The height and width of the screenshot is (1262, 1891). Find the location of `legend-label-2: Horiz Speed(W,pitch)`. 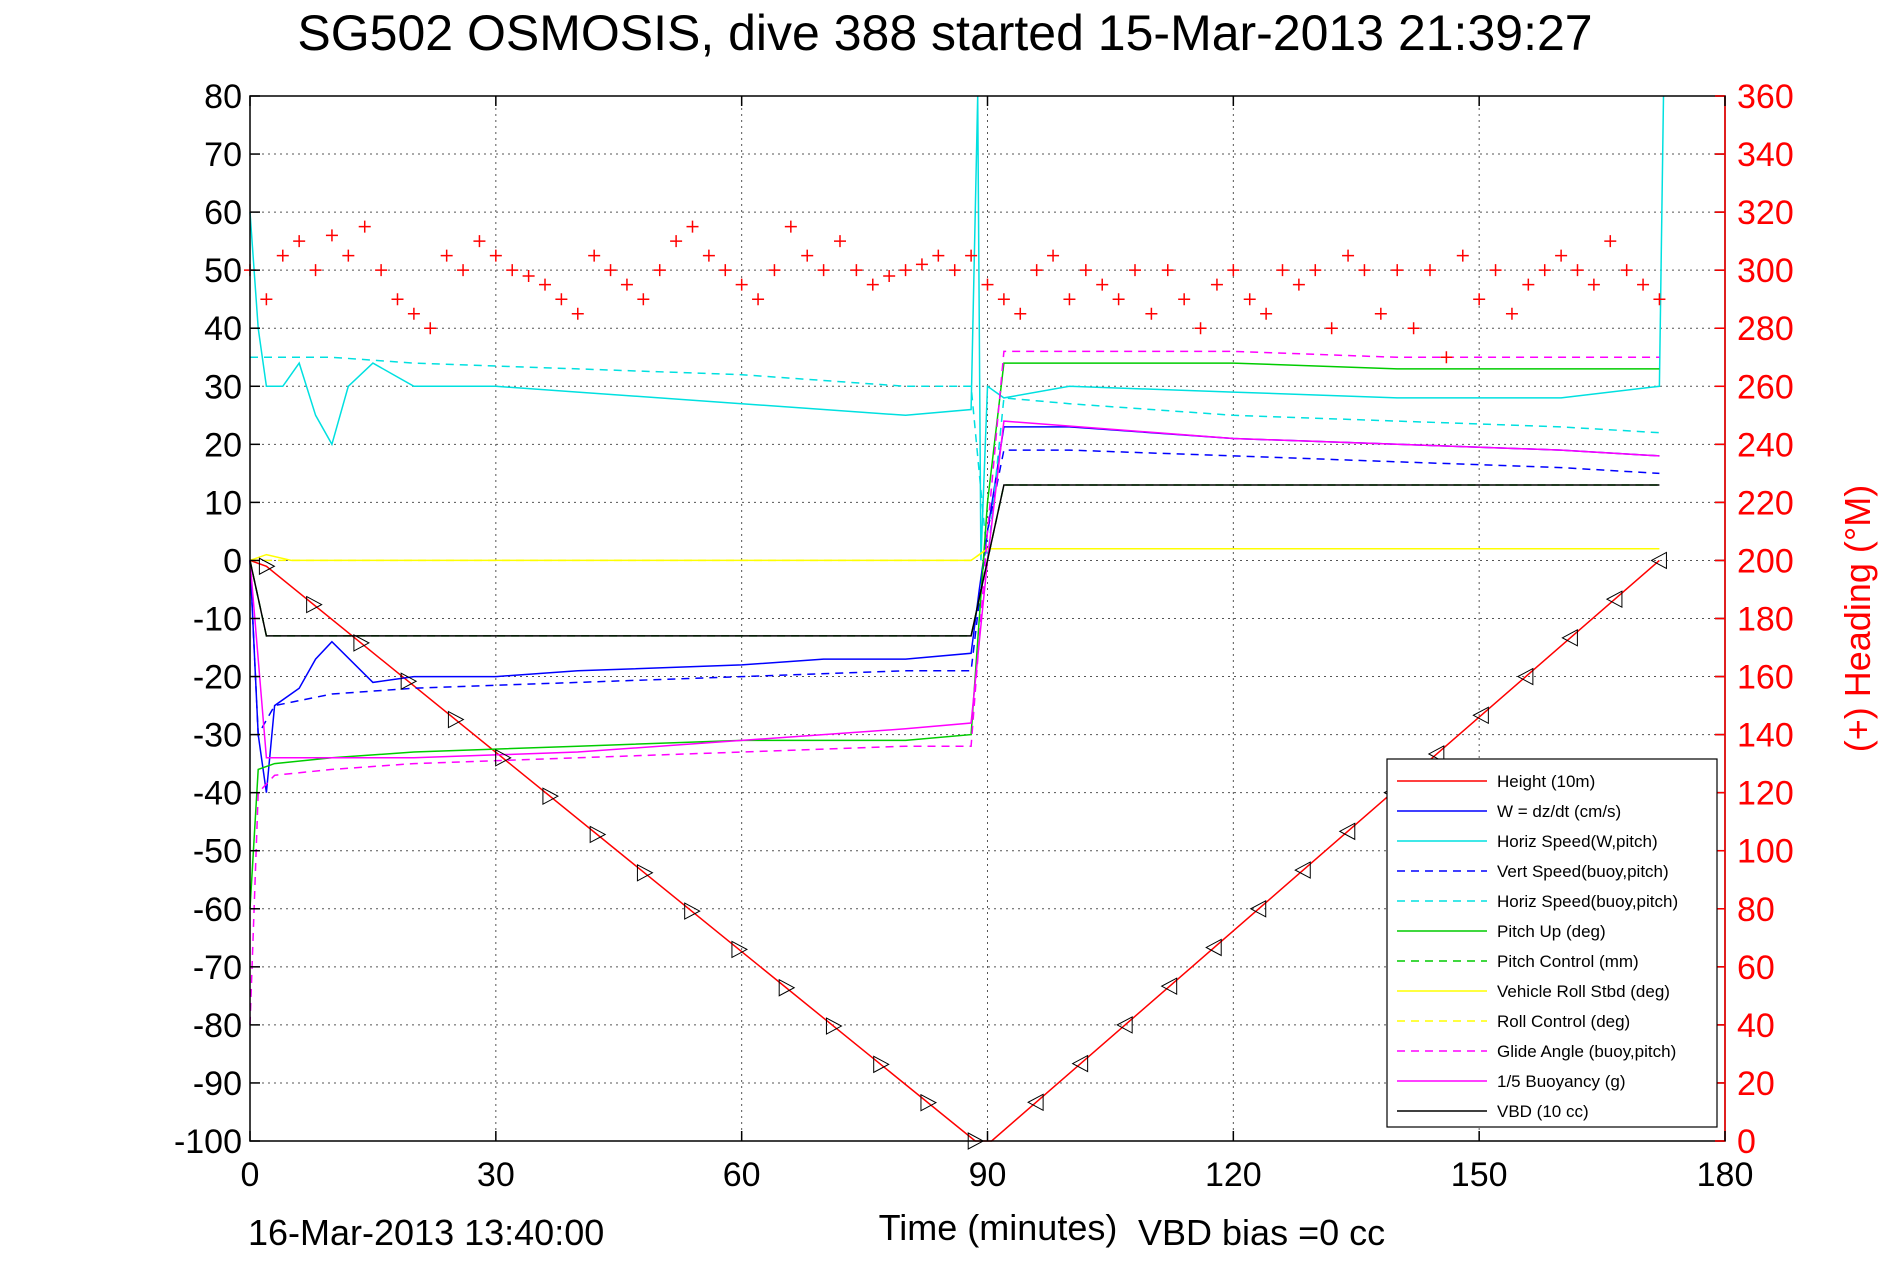

legend-label-2: Horiz Speed(W,pitch) is located at coordinates (1577, 841).